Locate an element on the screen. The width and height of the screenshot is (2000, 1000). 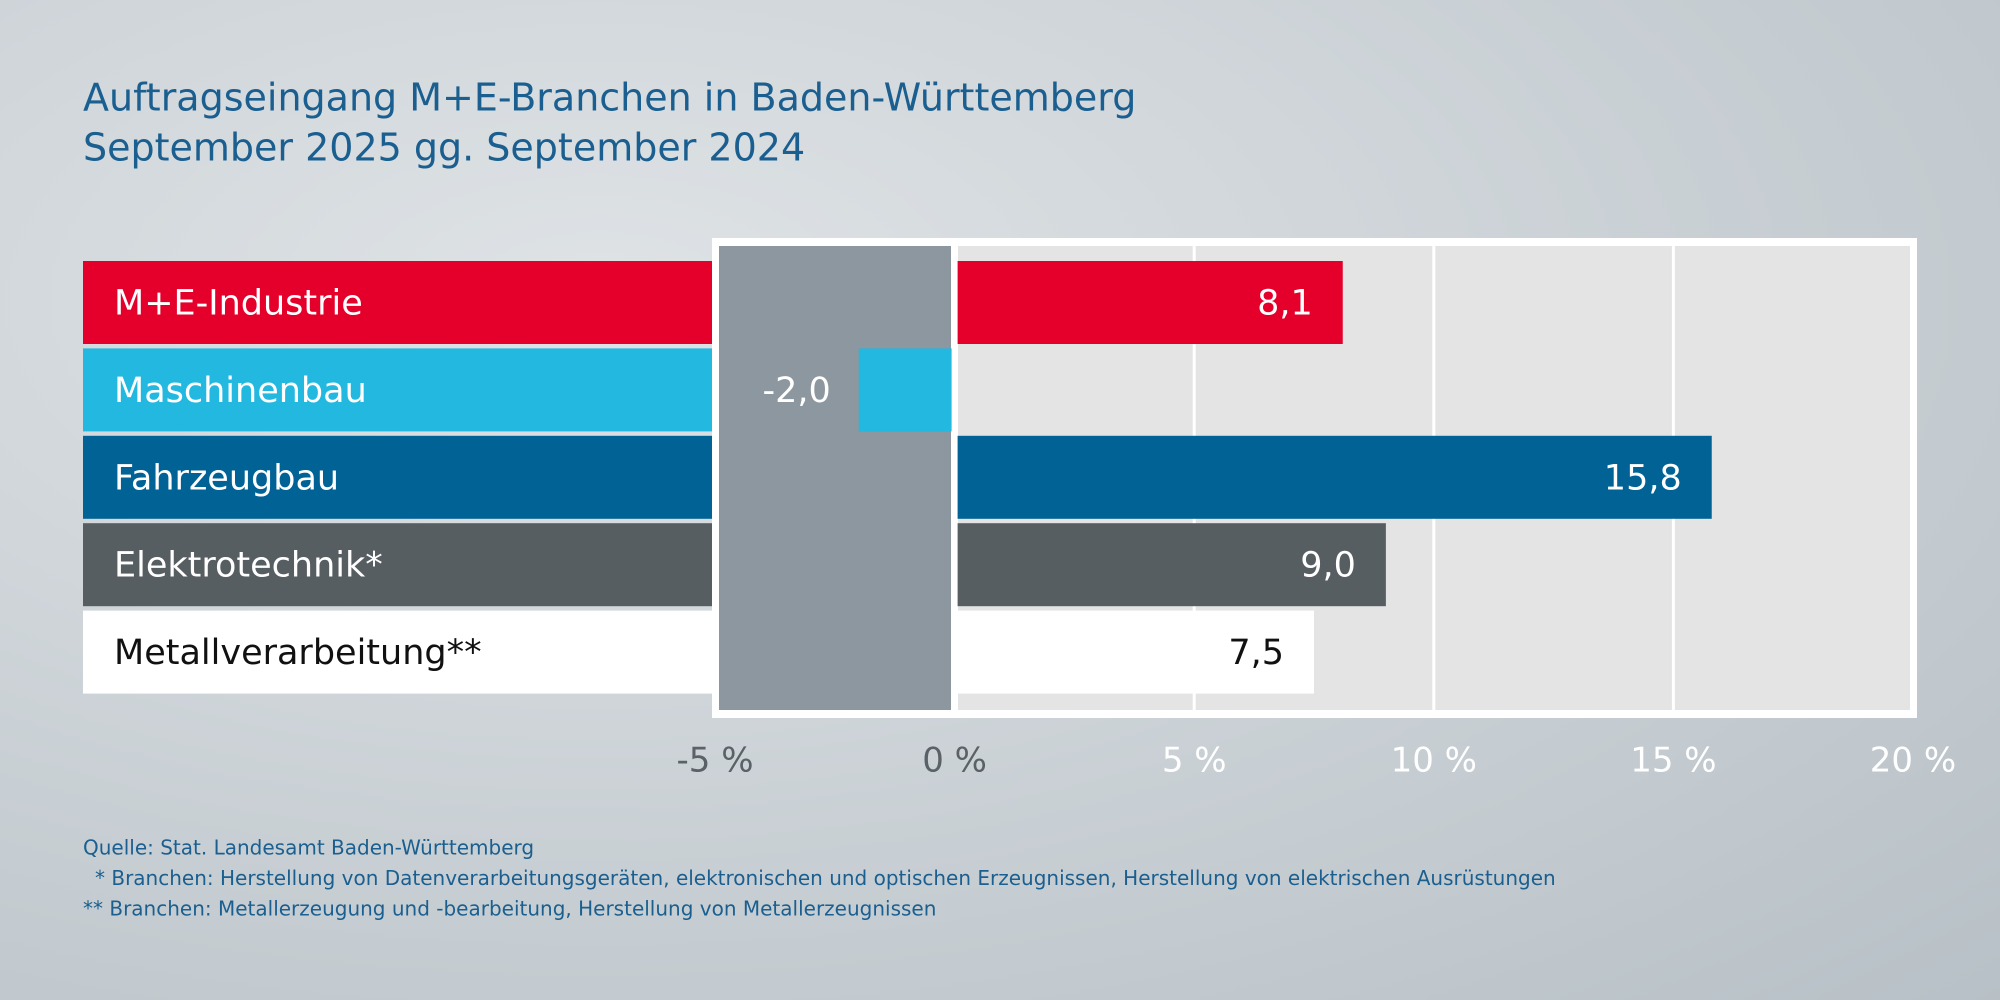
x-tick-label: 10 % is located at coordinates (1434, 761).